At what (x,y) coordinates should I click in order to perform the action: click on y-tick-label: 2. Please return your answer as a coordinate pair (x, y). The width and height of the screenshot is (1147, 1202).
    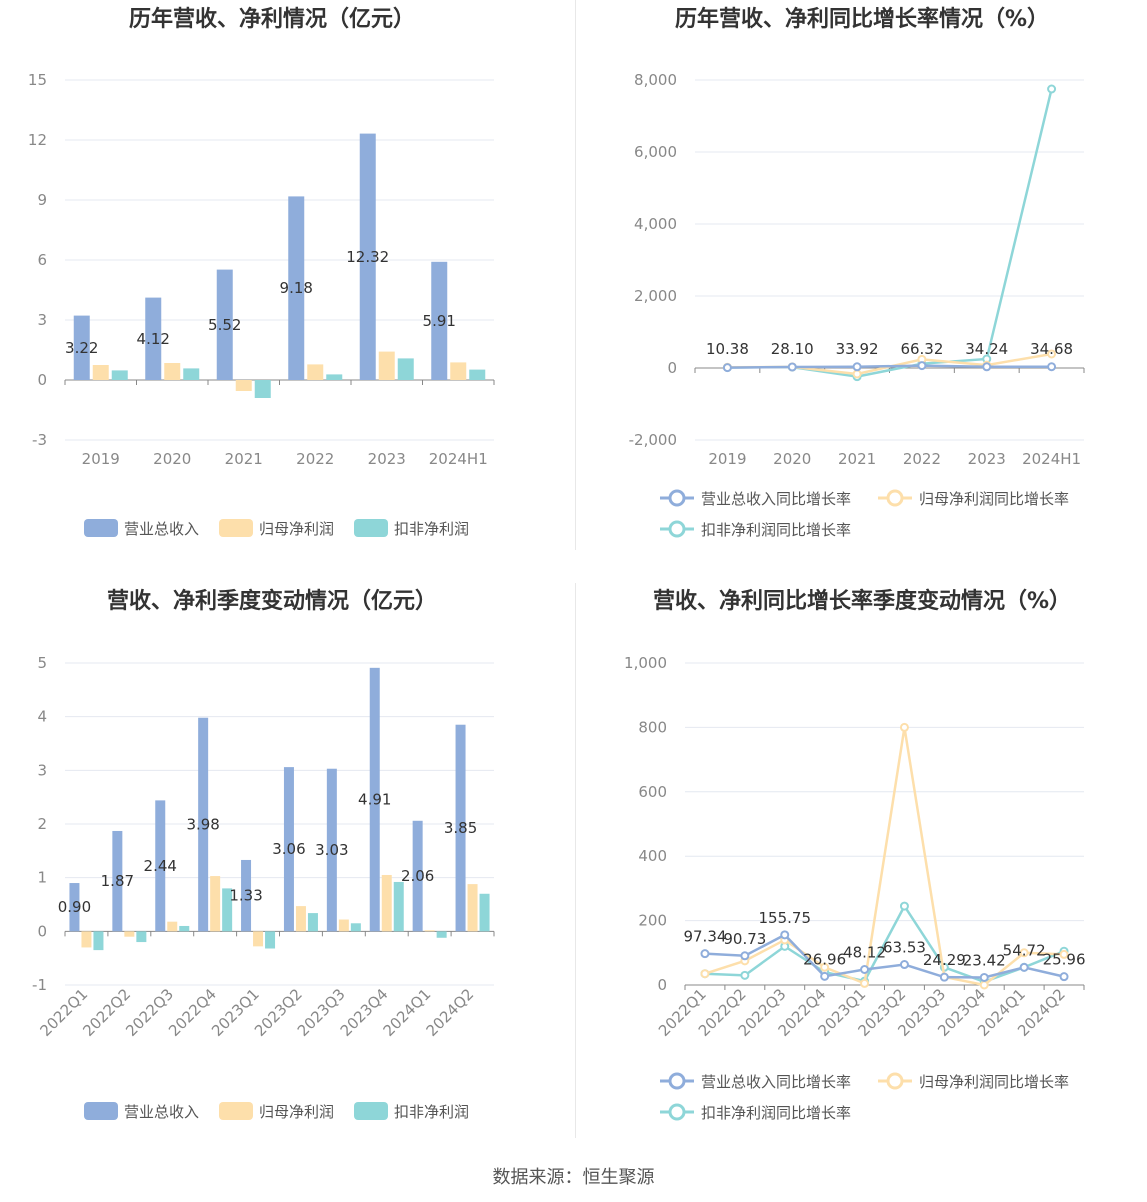
    Looking at the image, I should click on (42, 824).